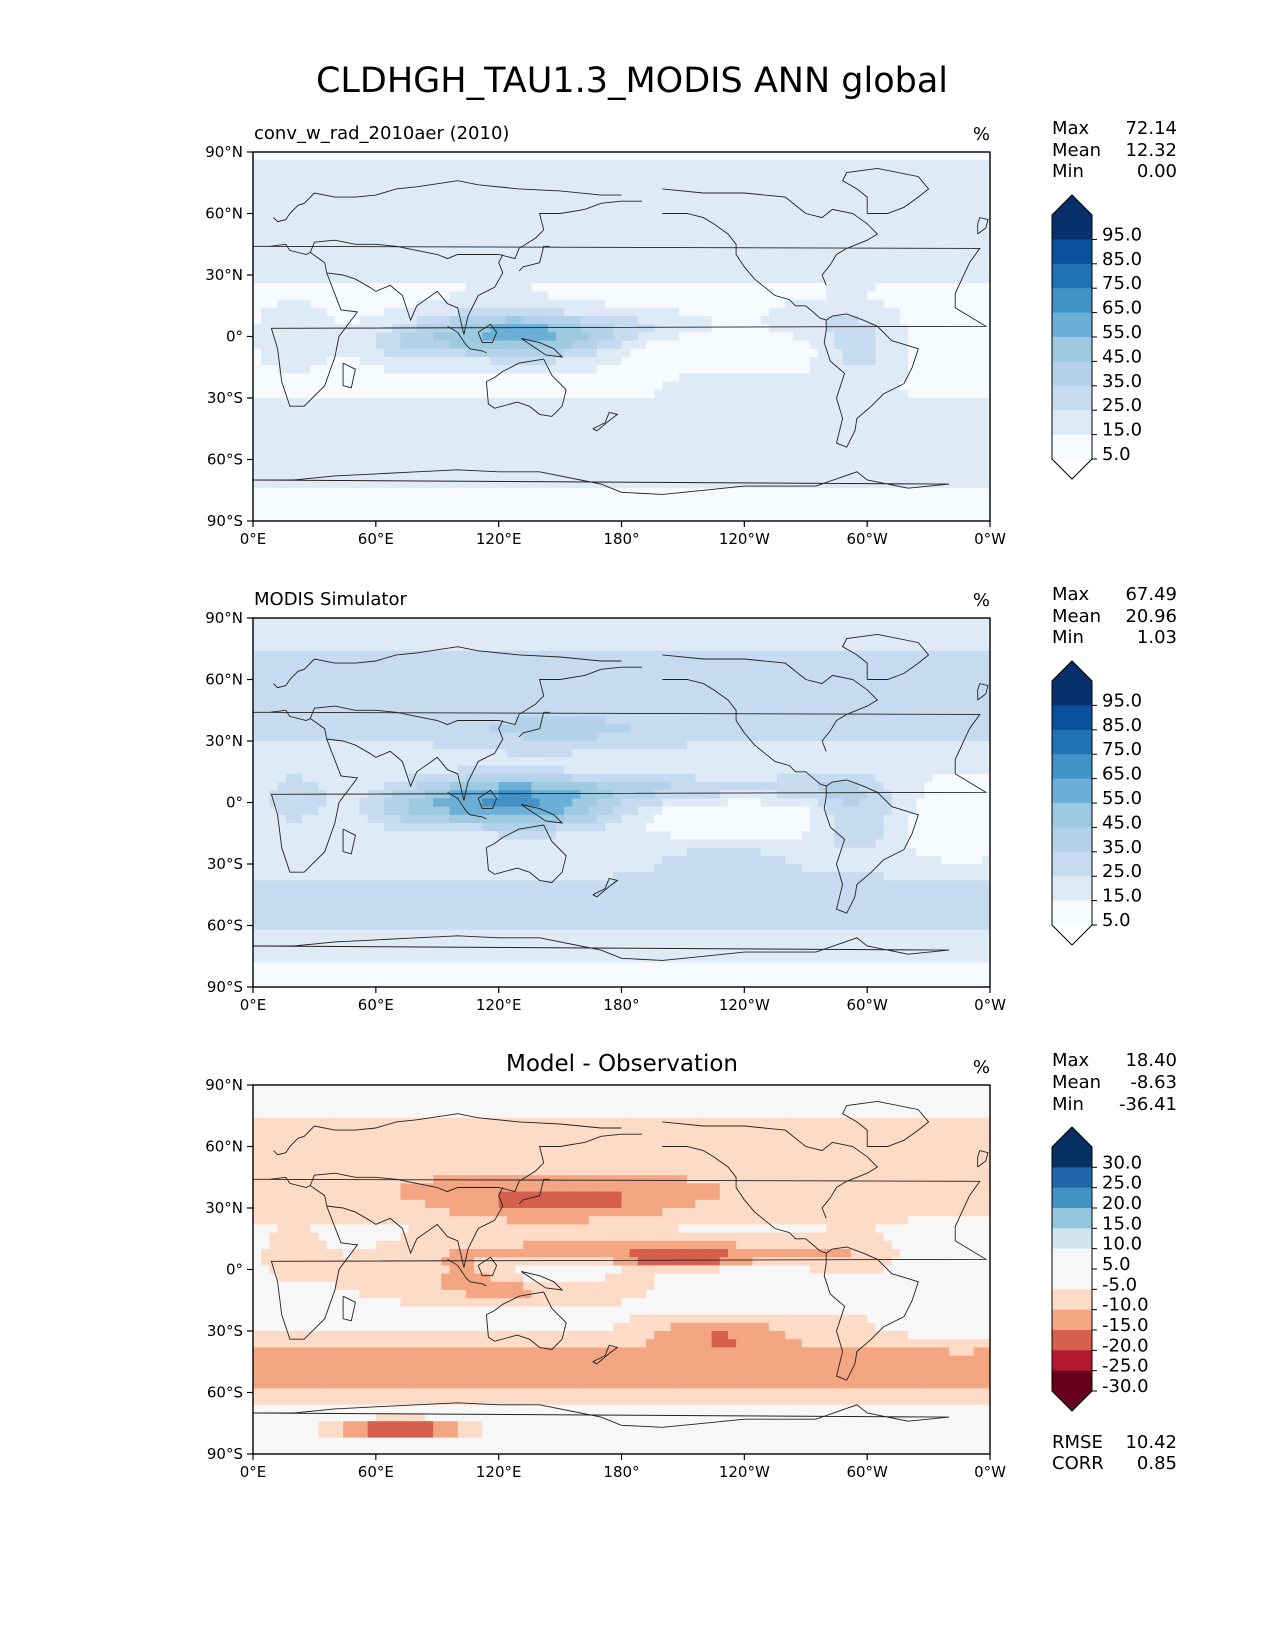 This screenshot has height=1650, width=1275. Describe the element at coordinates (1116, 454) in the screenshot. I see `colorbar-tick-label: 5.0` at that location.